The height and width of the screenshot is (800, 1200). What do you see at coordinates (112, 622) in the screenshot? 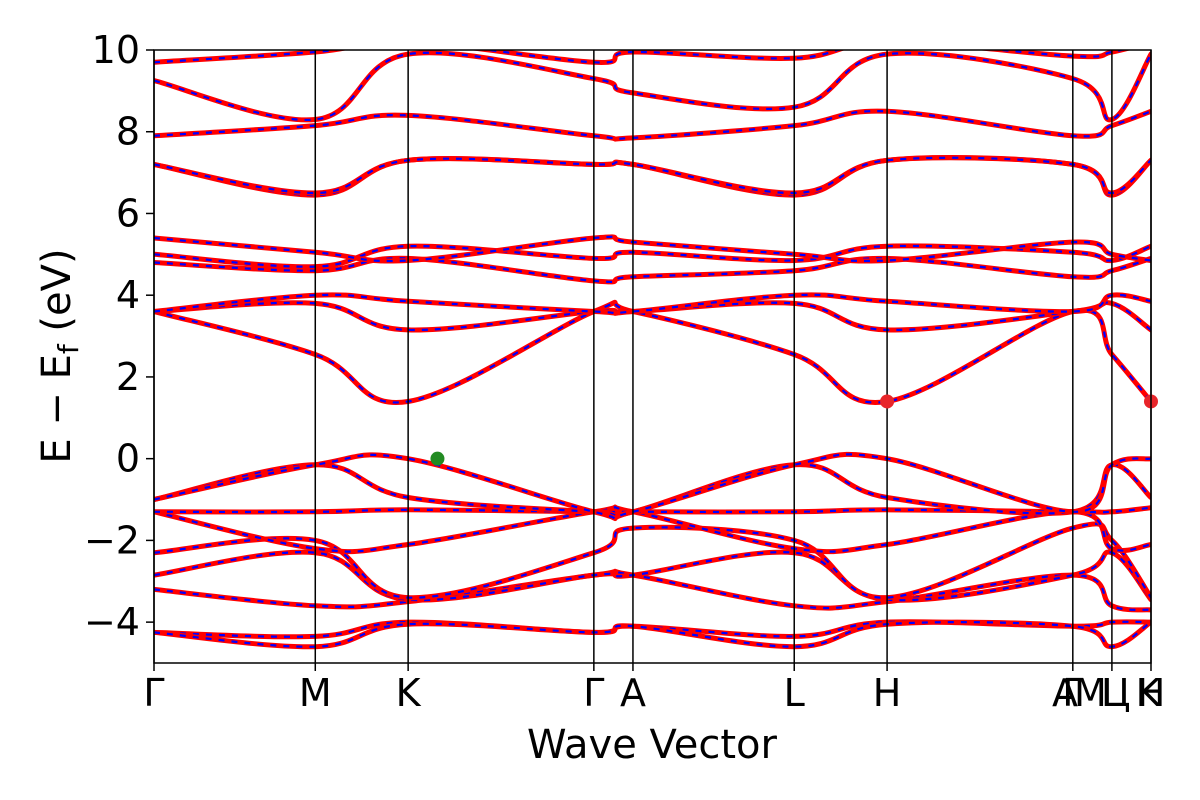
I see `y-tick-label: −4` at bounding box center [112, 622].